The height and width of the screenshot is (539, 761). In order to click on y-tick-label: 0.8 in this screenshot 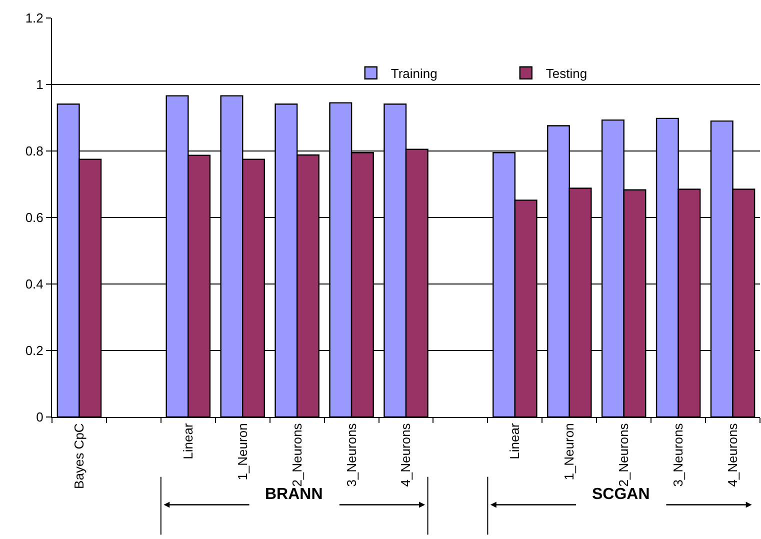, I will do `click(34, 151)`.